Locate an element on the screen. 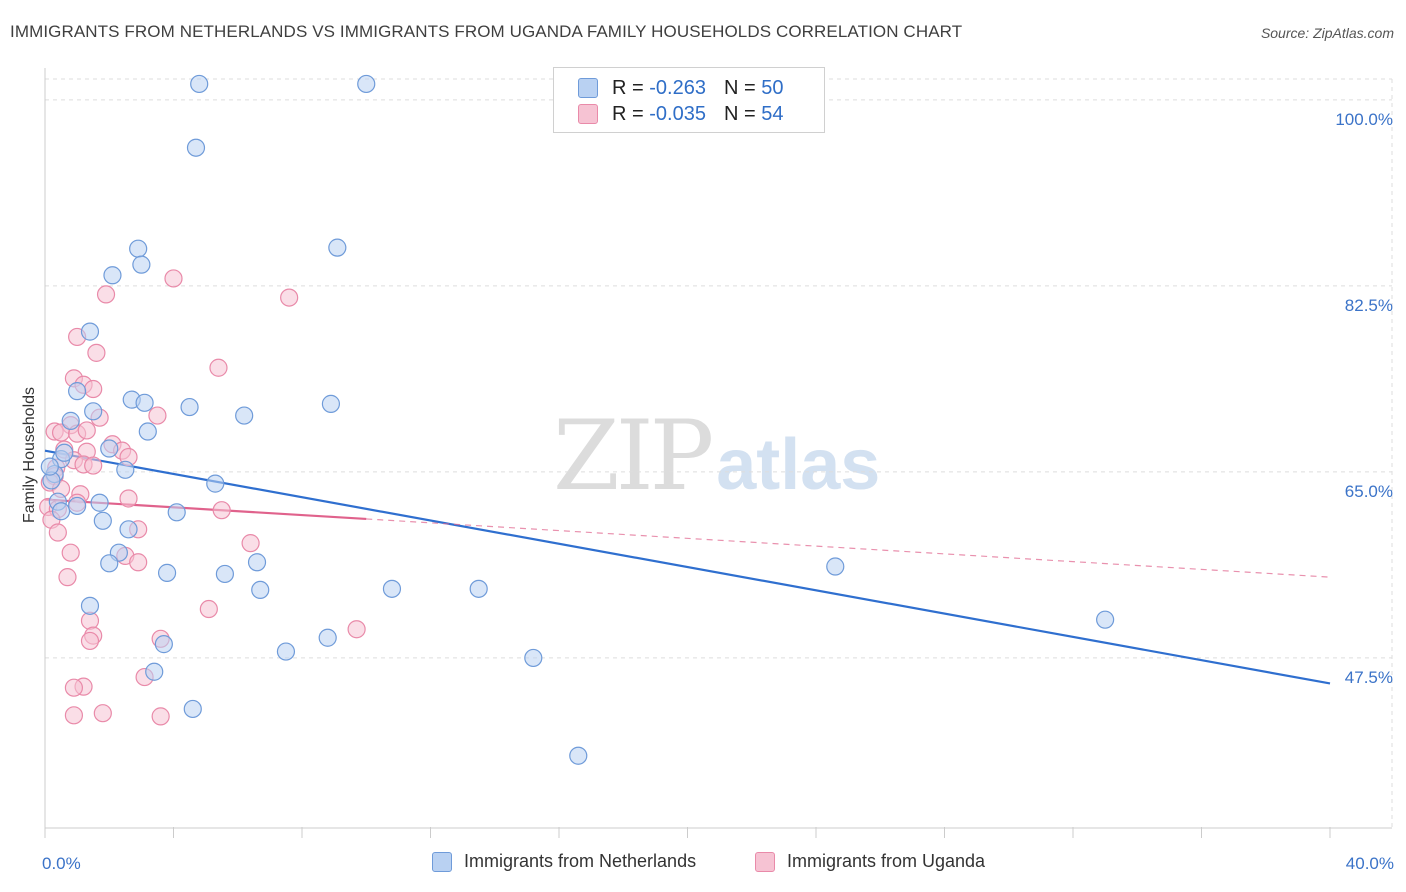  legend-label: Immigrants from Netherlands is located at coordinates (580, 861).